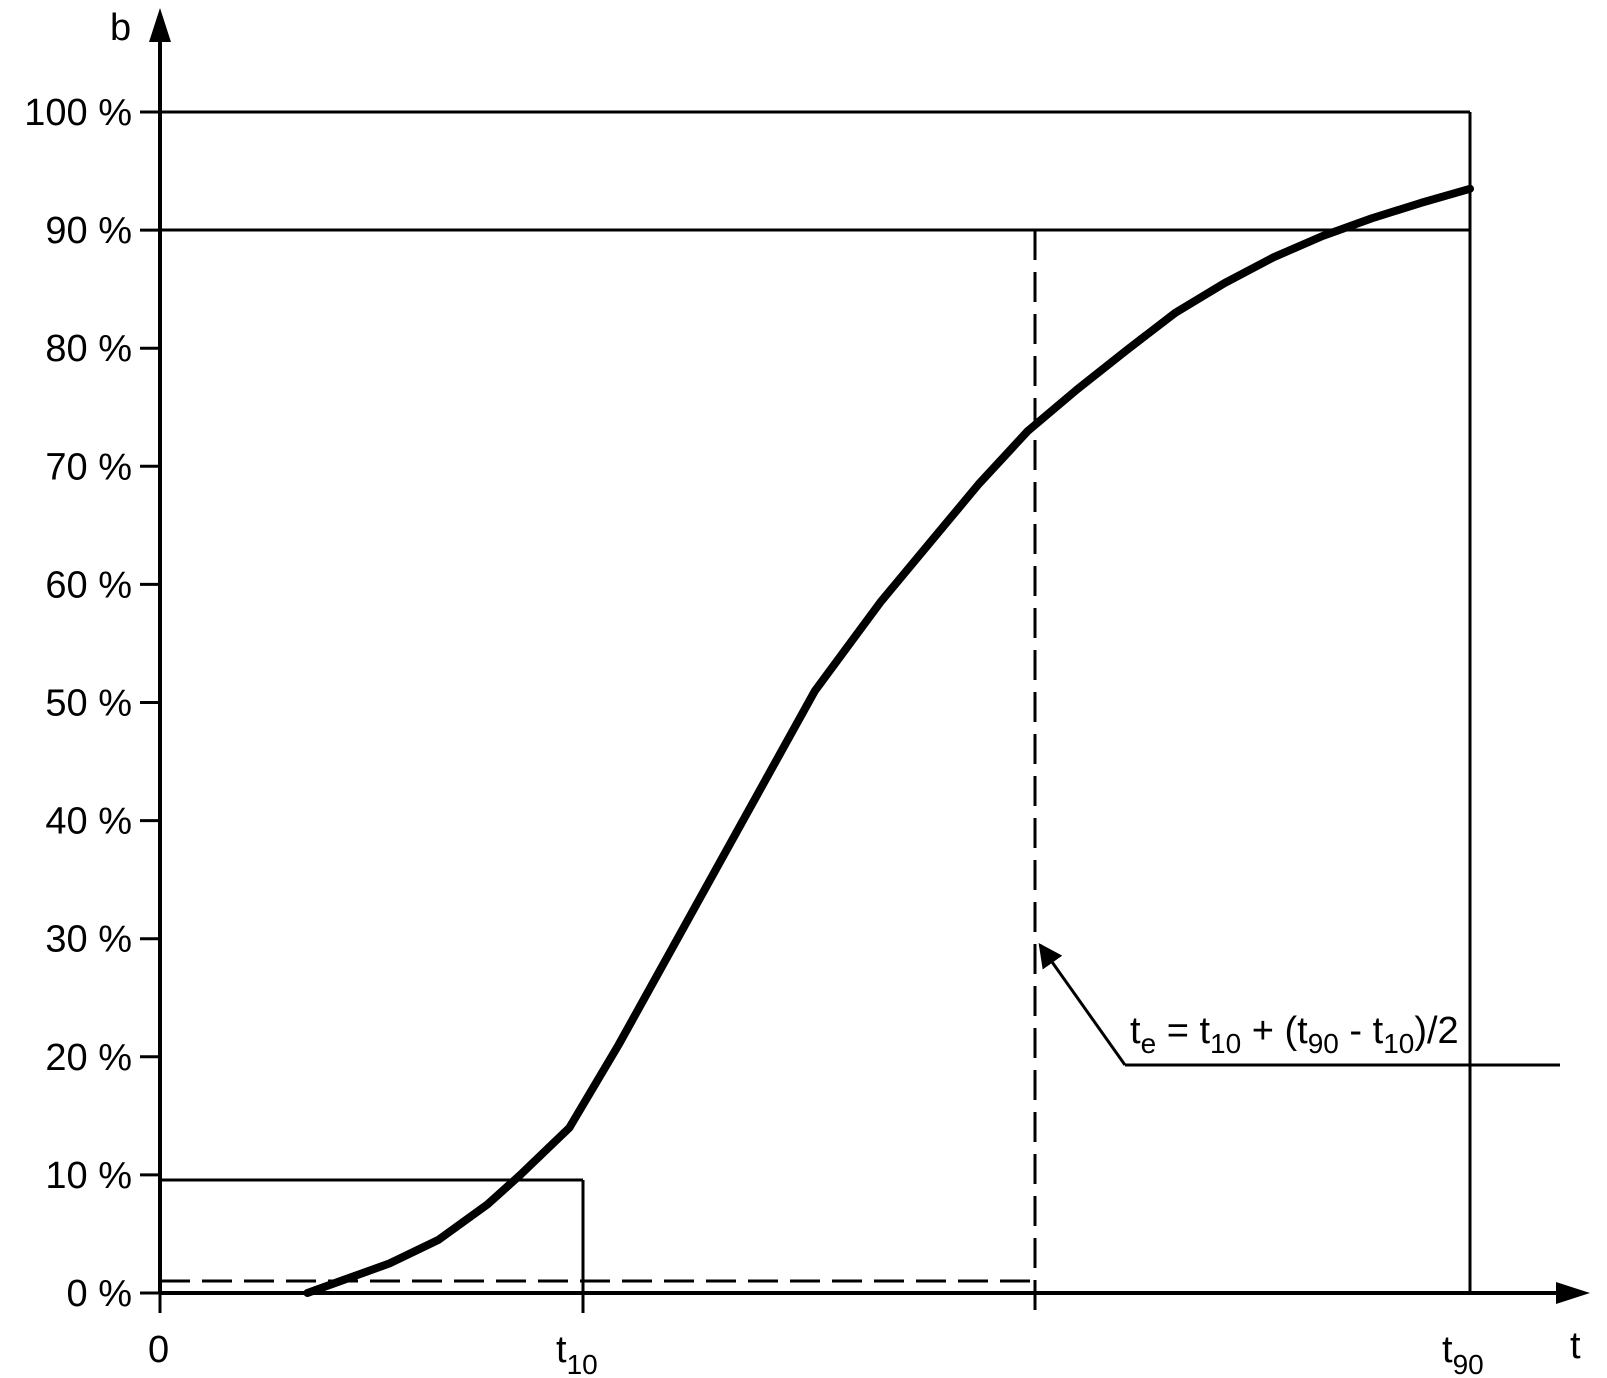 The width and height of the screenshot is (1607, 1378). I want to click on y-tick-label: 70 %, so click(88, 467).